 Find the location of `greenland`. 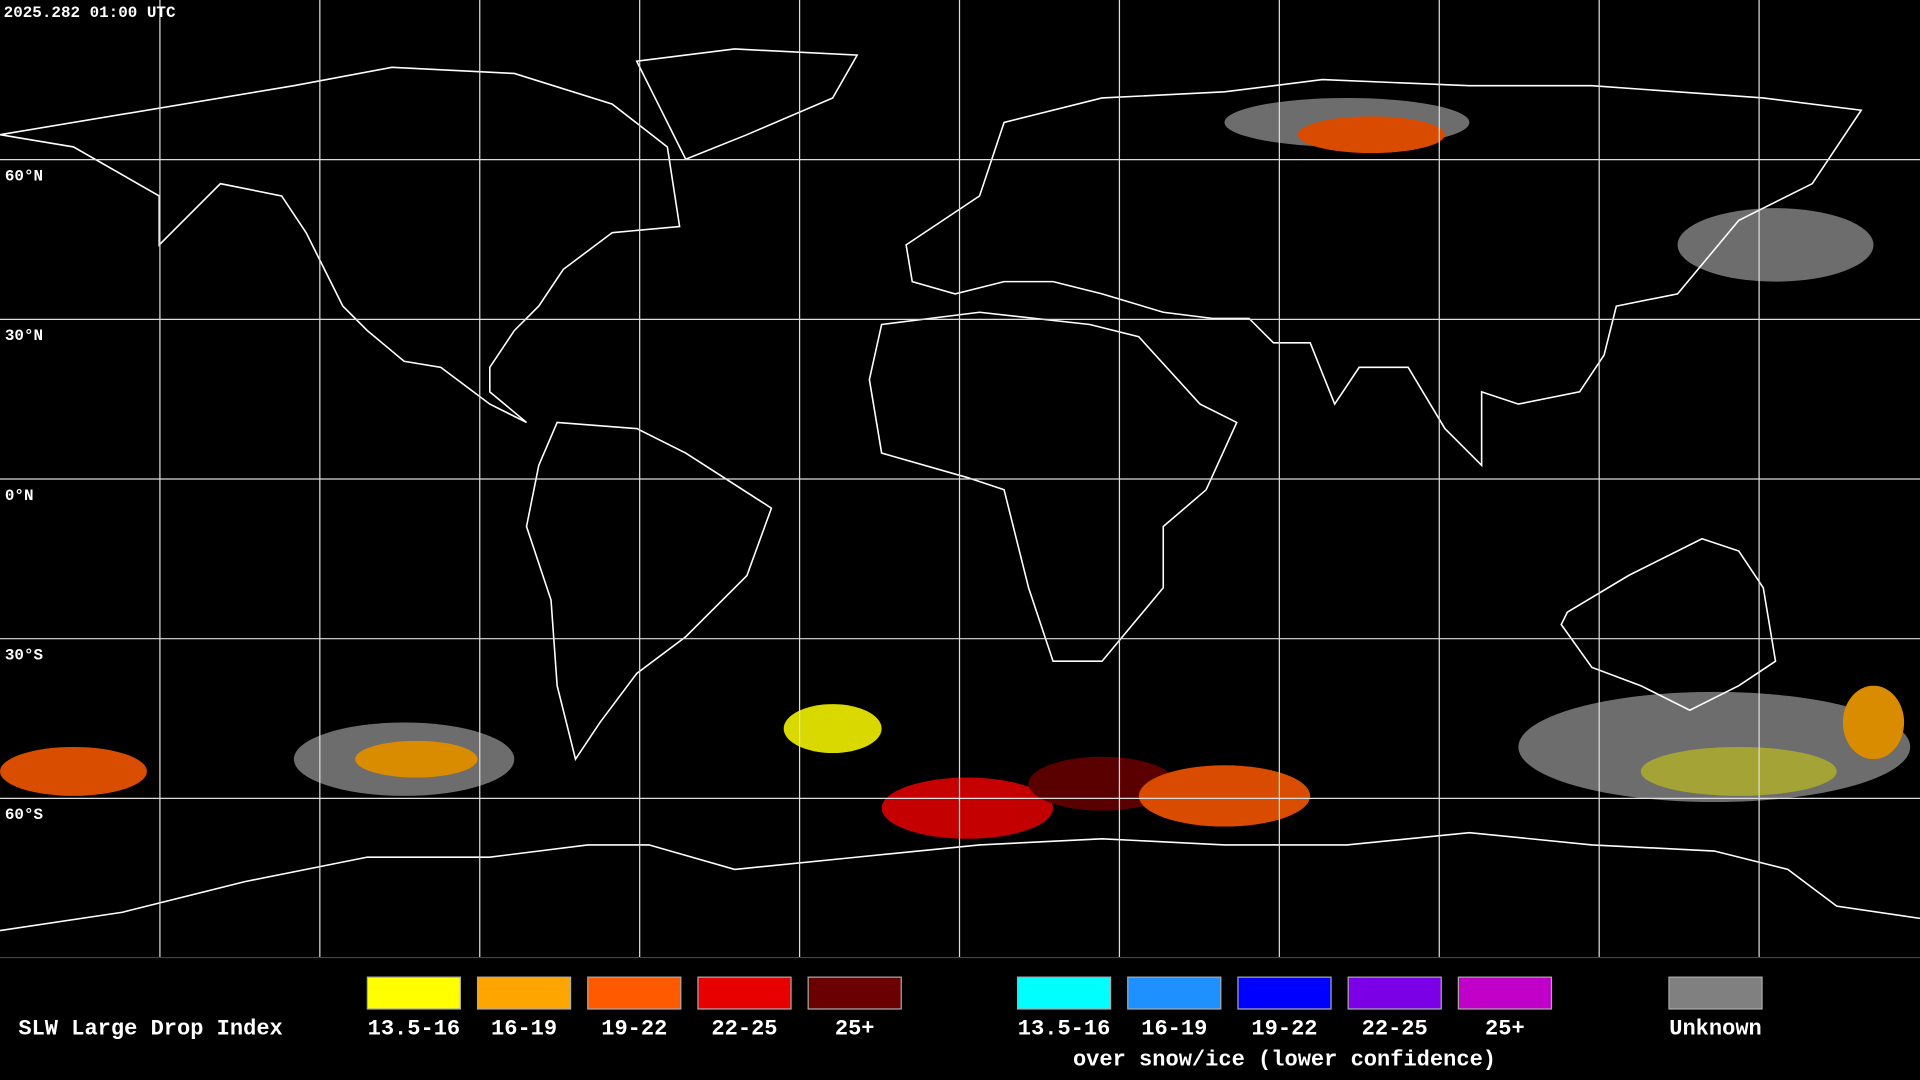

greenland is located at coordinates (747, 104).